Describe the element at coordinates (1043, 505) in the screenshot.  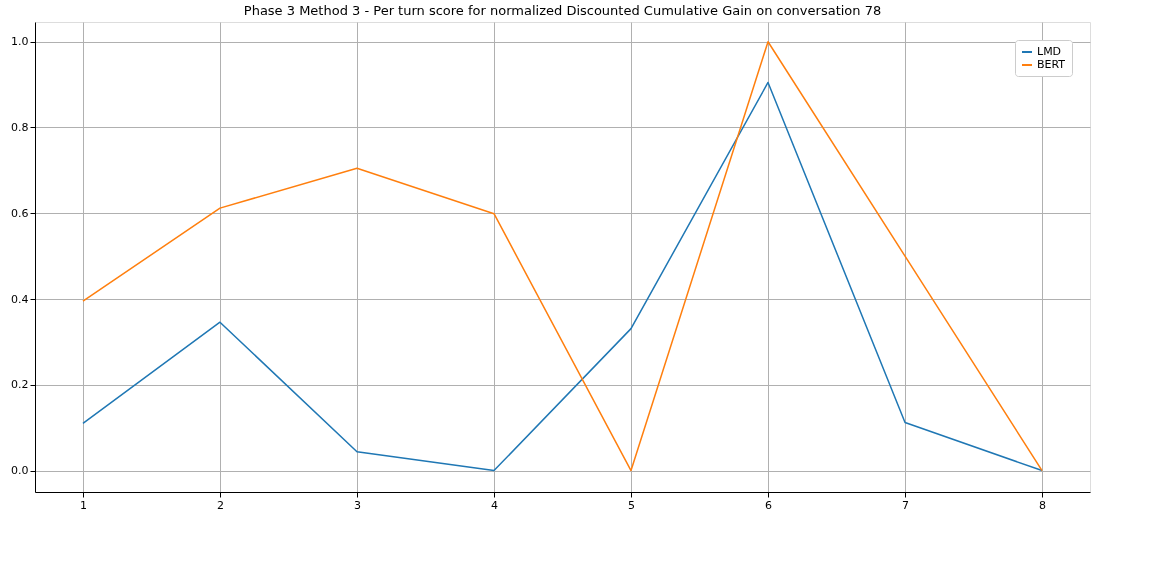
I see `x-tick-label: 8` at that location.